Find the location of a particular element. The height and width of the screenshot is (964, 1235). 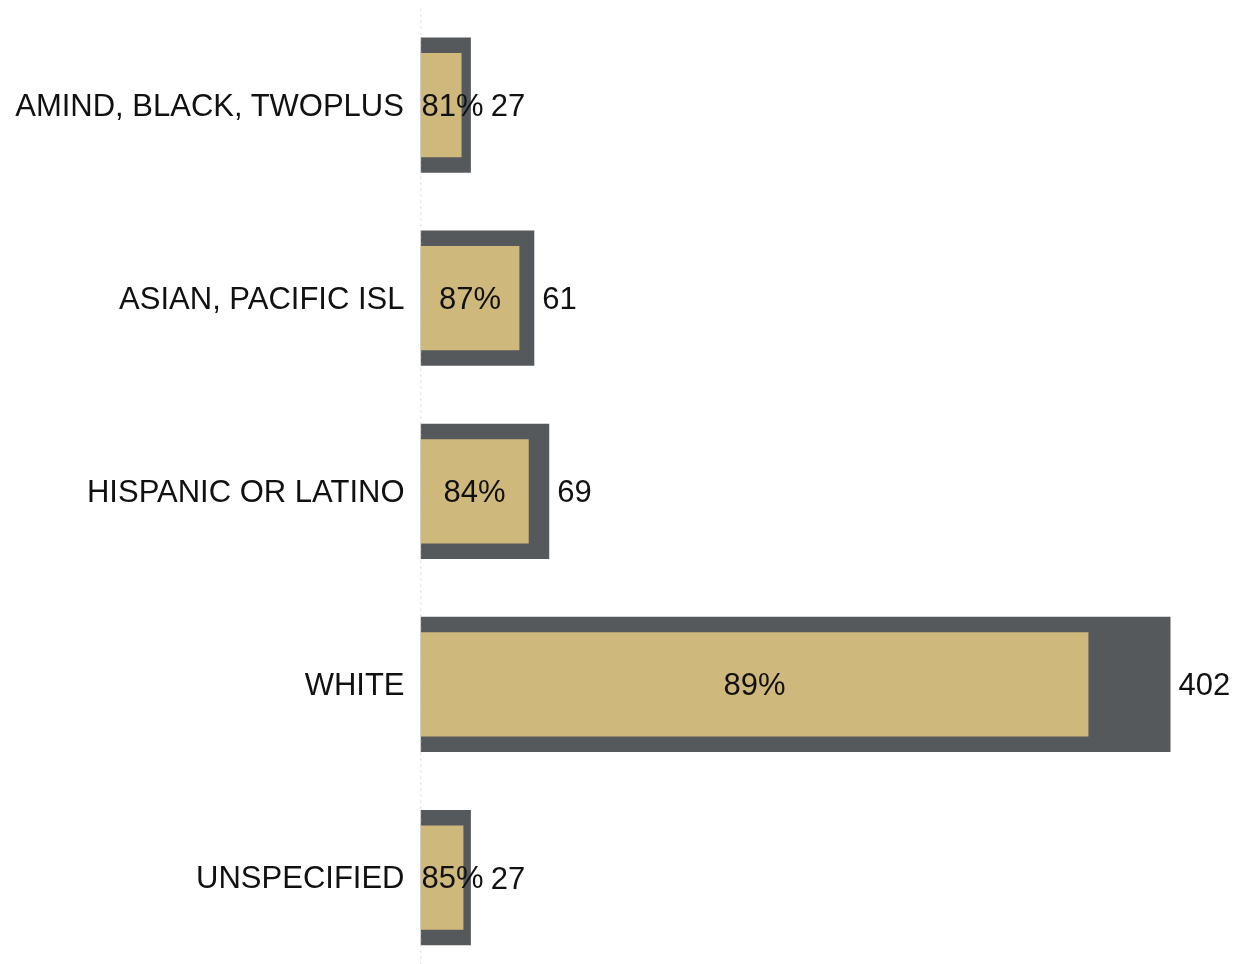

y-tick-label: WHITE is located at coordinates (354, 684).